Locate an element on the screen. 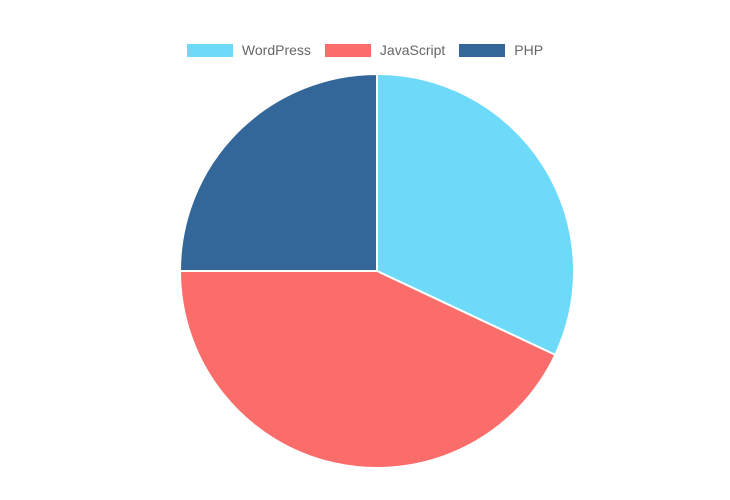  legend-item-php: PHP is located at coordinates (501, 50).